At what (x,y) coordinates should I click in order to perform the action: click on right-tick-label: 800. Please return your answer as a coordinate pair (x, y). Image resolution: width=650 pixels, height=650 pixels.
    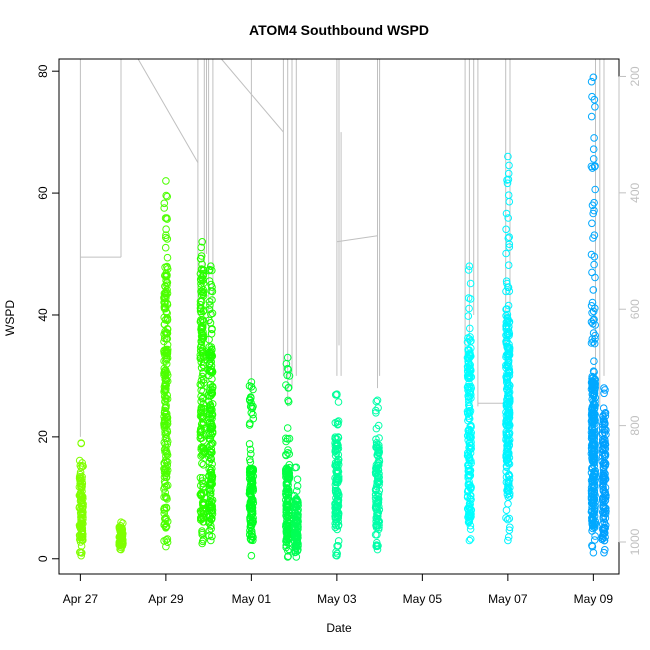
    Looking at the image, I should click on (635, 425).